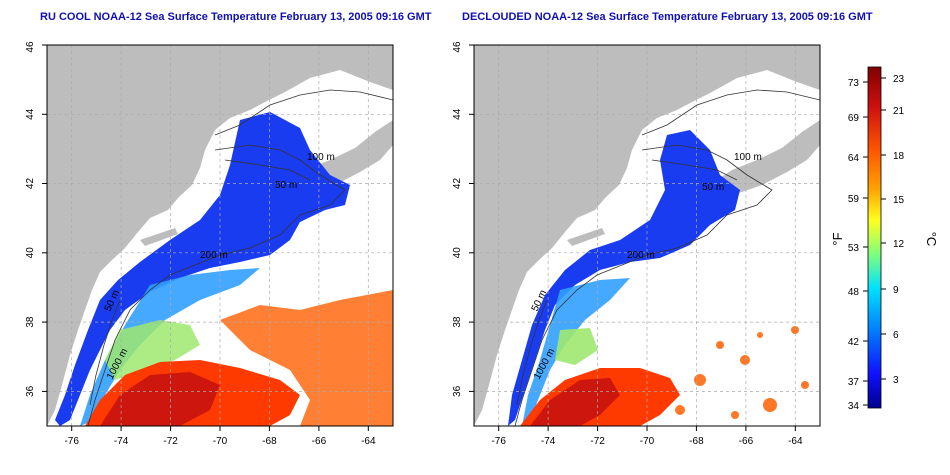 The height and width of the screenshot is (475, 950). What do you see at coordinates (152, 350) in the screenshot?
I see `sst-green-area` at bounding box center [152, 350].